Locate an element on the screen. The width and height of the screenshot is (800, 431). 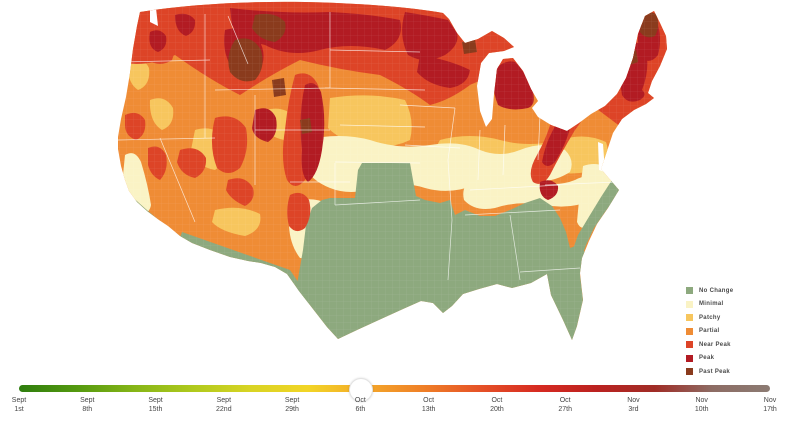
slider-handle is located at coordinates (361, 389).